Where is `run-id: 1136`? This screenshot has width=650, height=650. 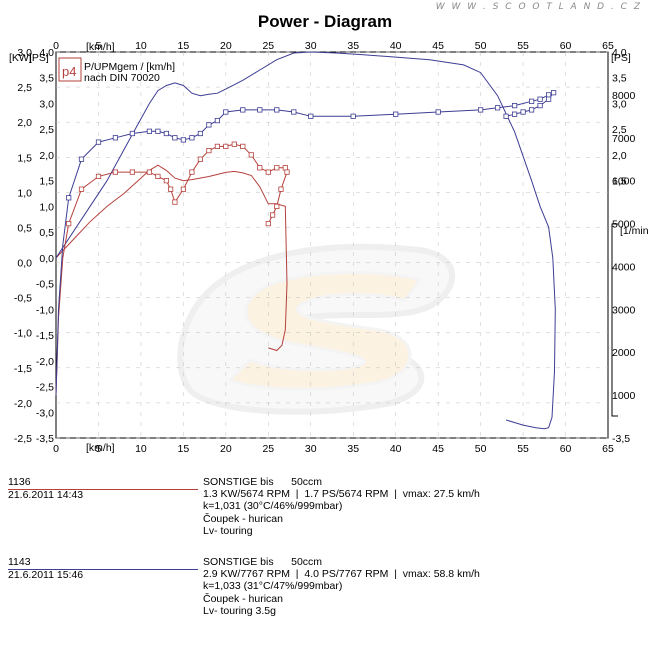 run-id: 1136 is located at coordinates (19, 482).